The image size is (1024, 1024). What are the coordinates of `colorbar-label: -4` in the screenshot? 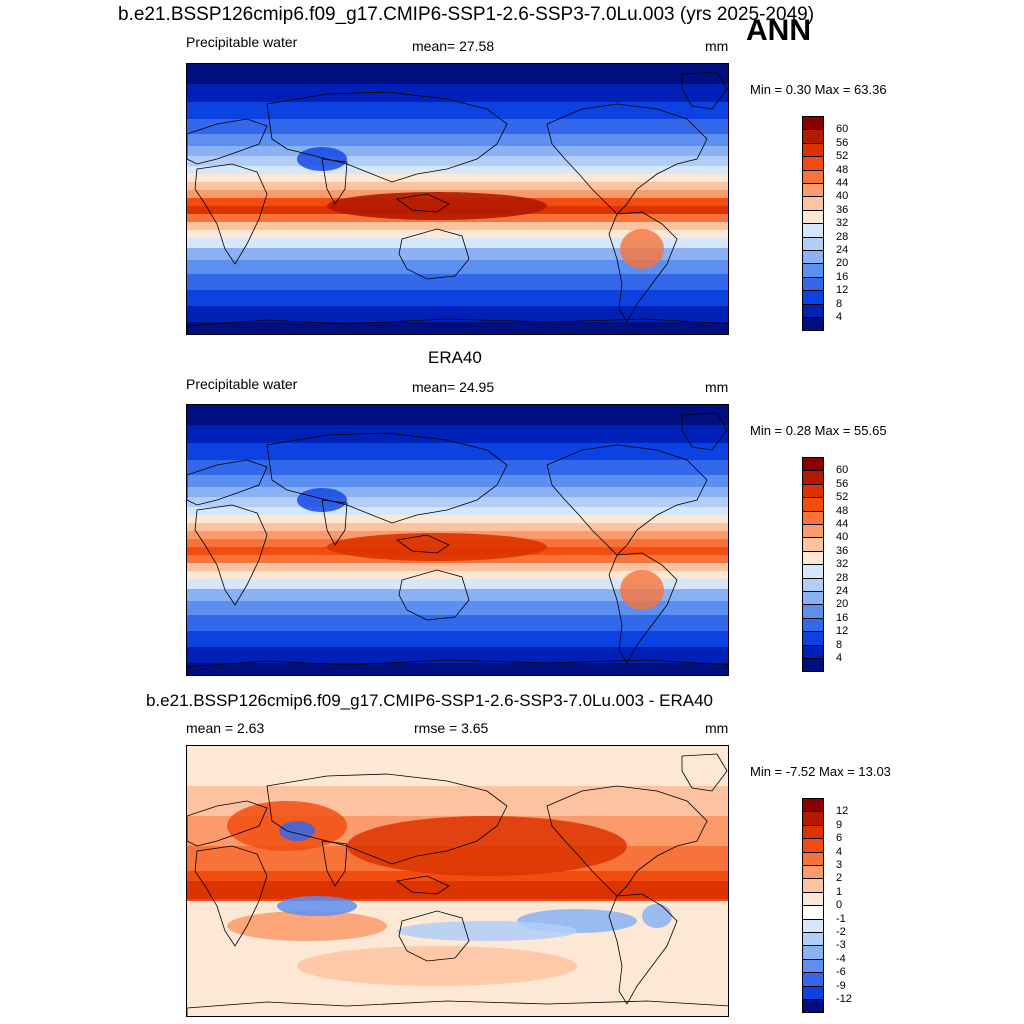 It's located at (841, 958).